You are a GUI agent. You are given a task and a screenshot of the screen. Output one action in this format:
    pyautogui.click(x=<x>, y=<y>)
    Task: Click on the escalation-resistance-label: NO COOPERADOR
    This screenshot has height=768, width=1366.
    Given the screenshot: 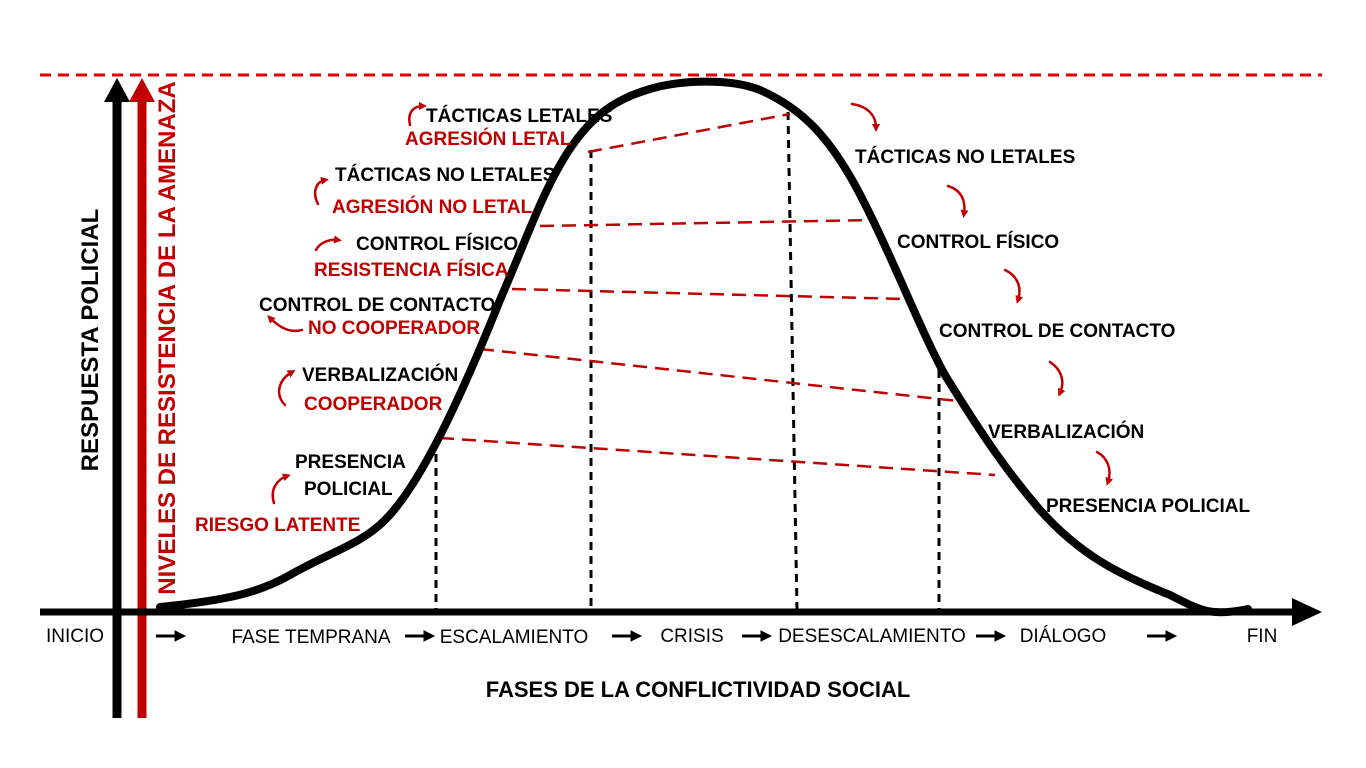 What is the action you would take?
    pyautogui.click(x=394, y=328)
    